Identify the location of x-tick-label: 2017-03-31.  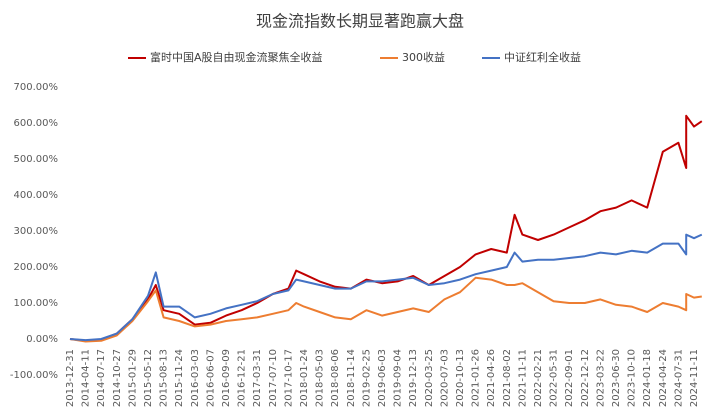
(257, 378).